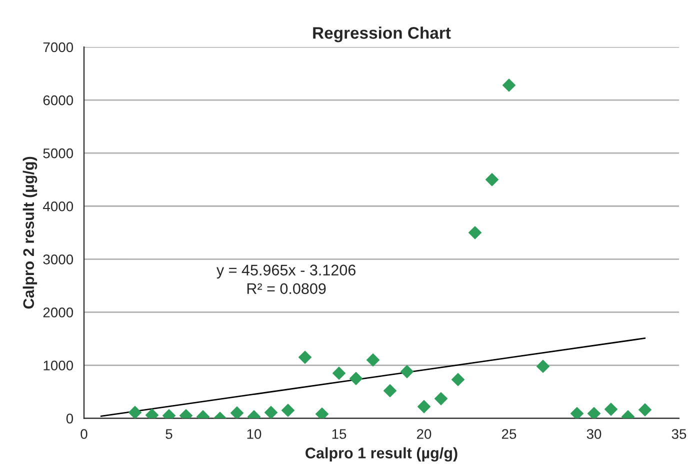 This screenshot has width=700, height=470. Describe the element at coordinates (382, 454) in the screenshot. I see `x-axis-title: Calpro 1 result (µg/g)` at that location.